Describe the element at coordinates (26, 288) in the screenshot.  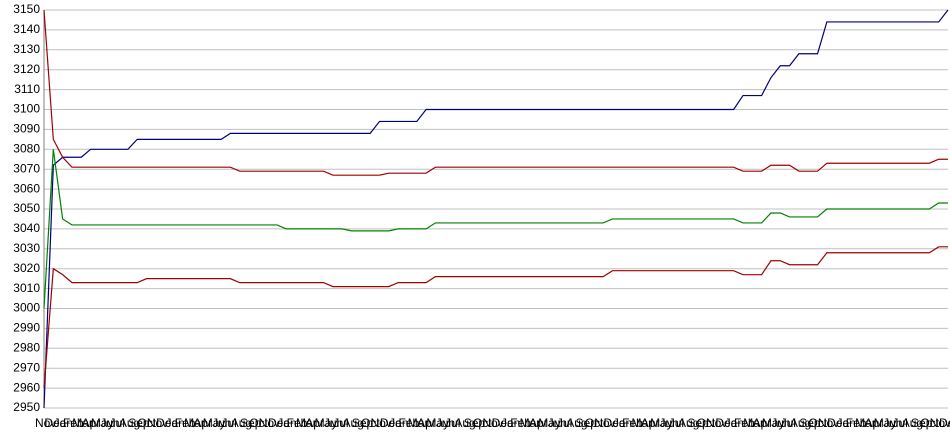
I see `y-tick-label: 3010` at that location.